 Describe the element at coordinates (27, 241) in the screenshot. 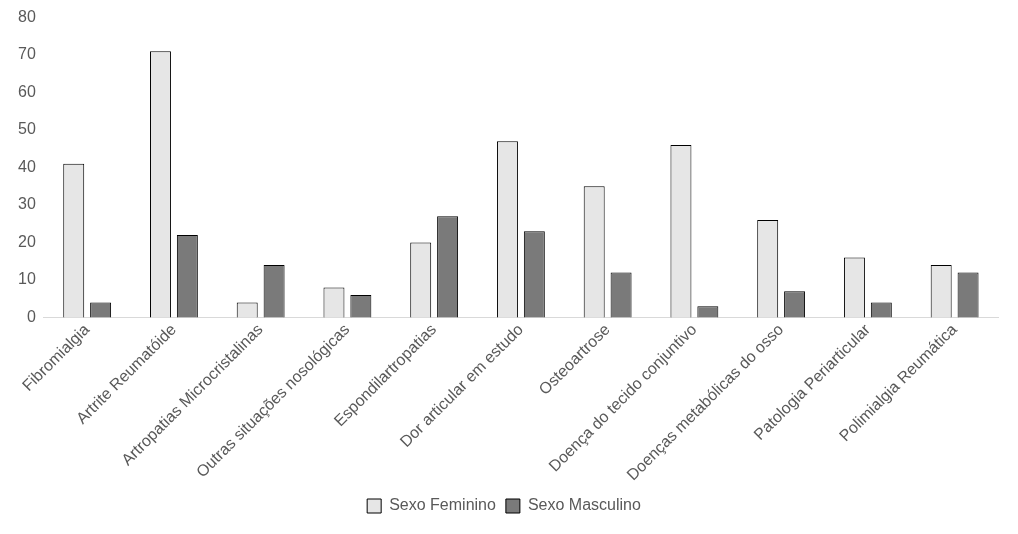

I see `y-tick-label: 20` at that location.